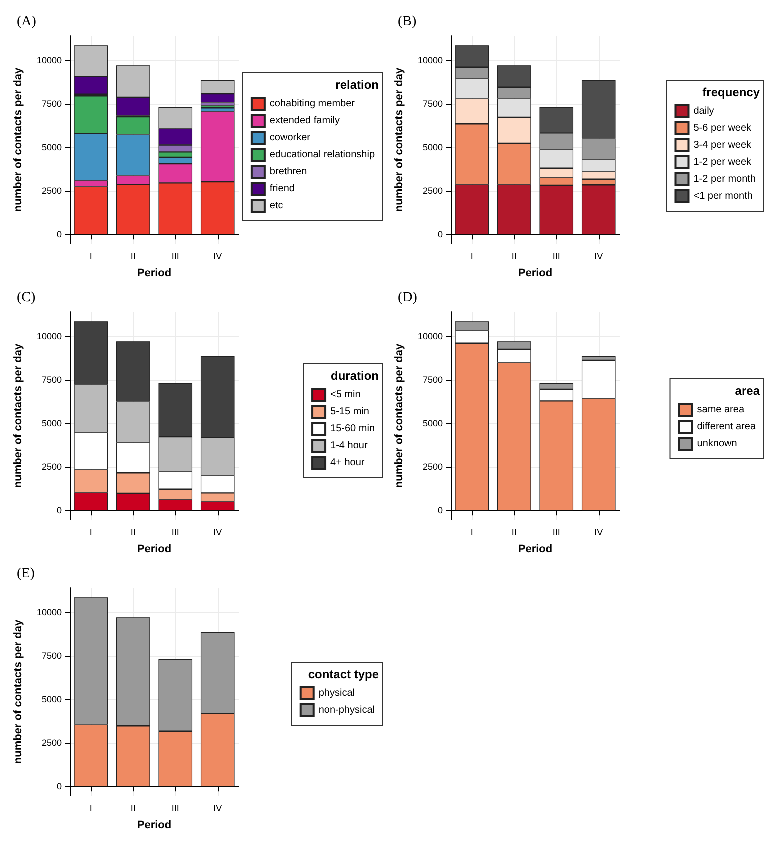 Image resolution: width=778 pixels, height=847 pixels. Describe the element at coordinates (26, 298) in the screenshot. I see `chart-title: (C)` at that location.